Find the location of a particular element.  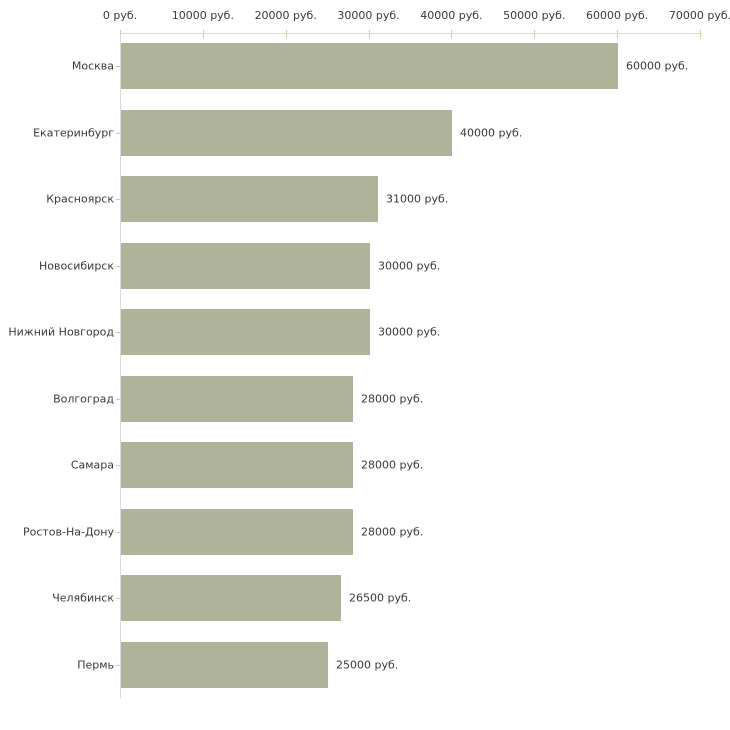

value-label: 31000 руб. is located at coordinates (417, 199).